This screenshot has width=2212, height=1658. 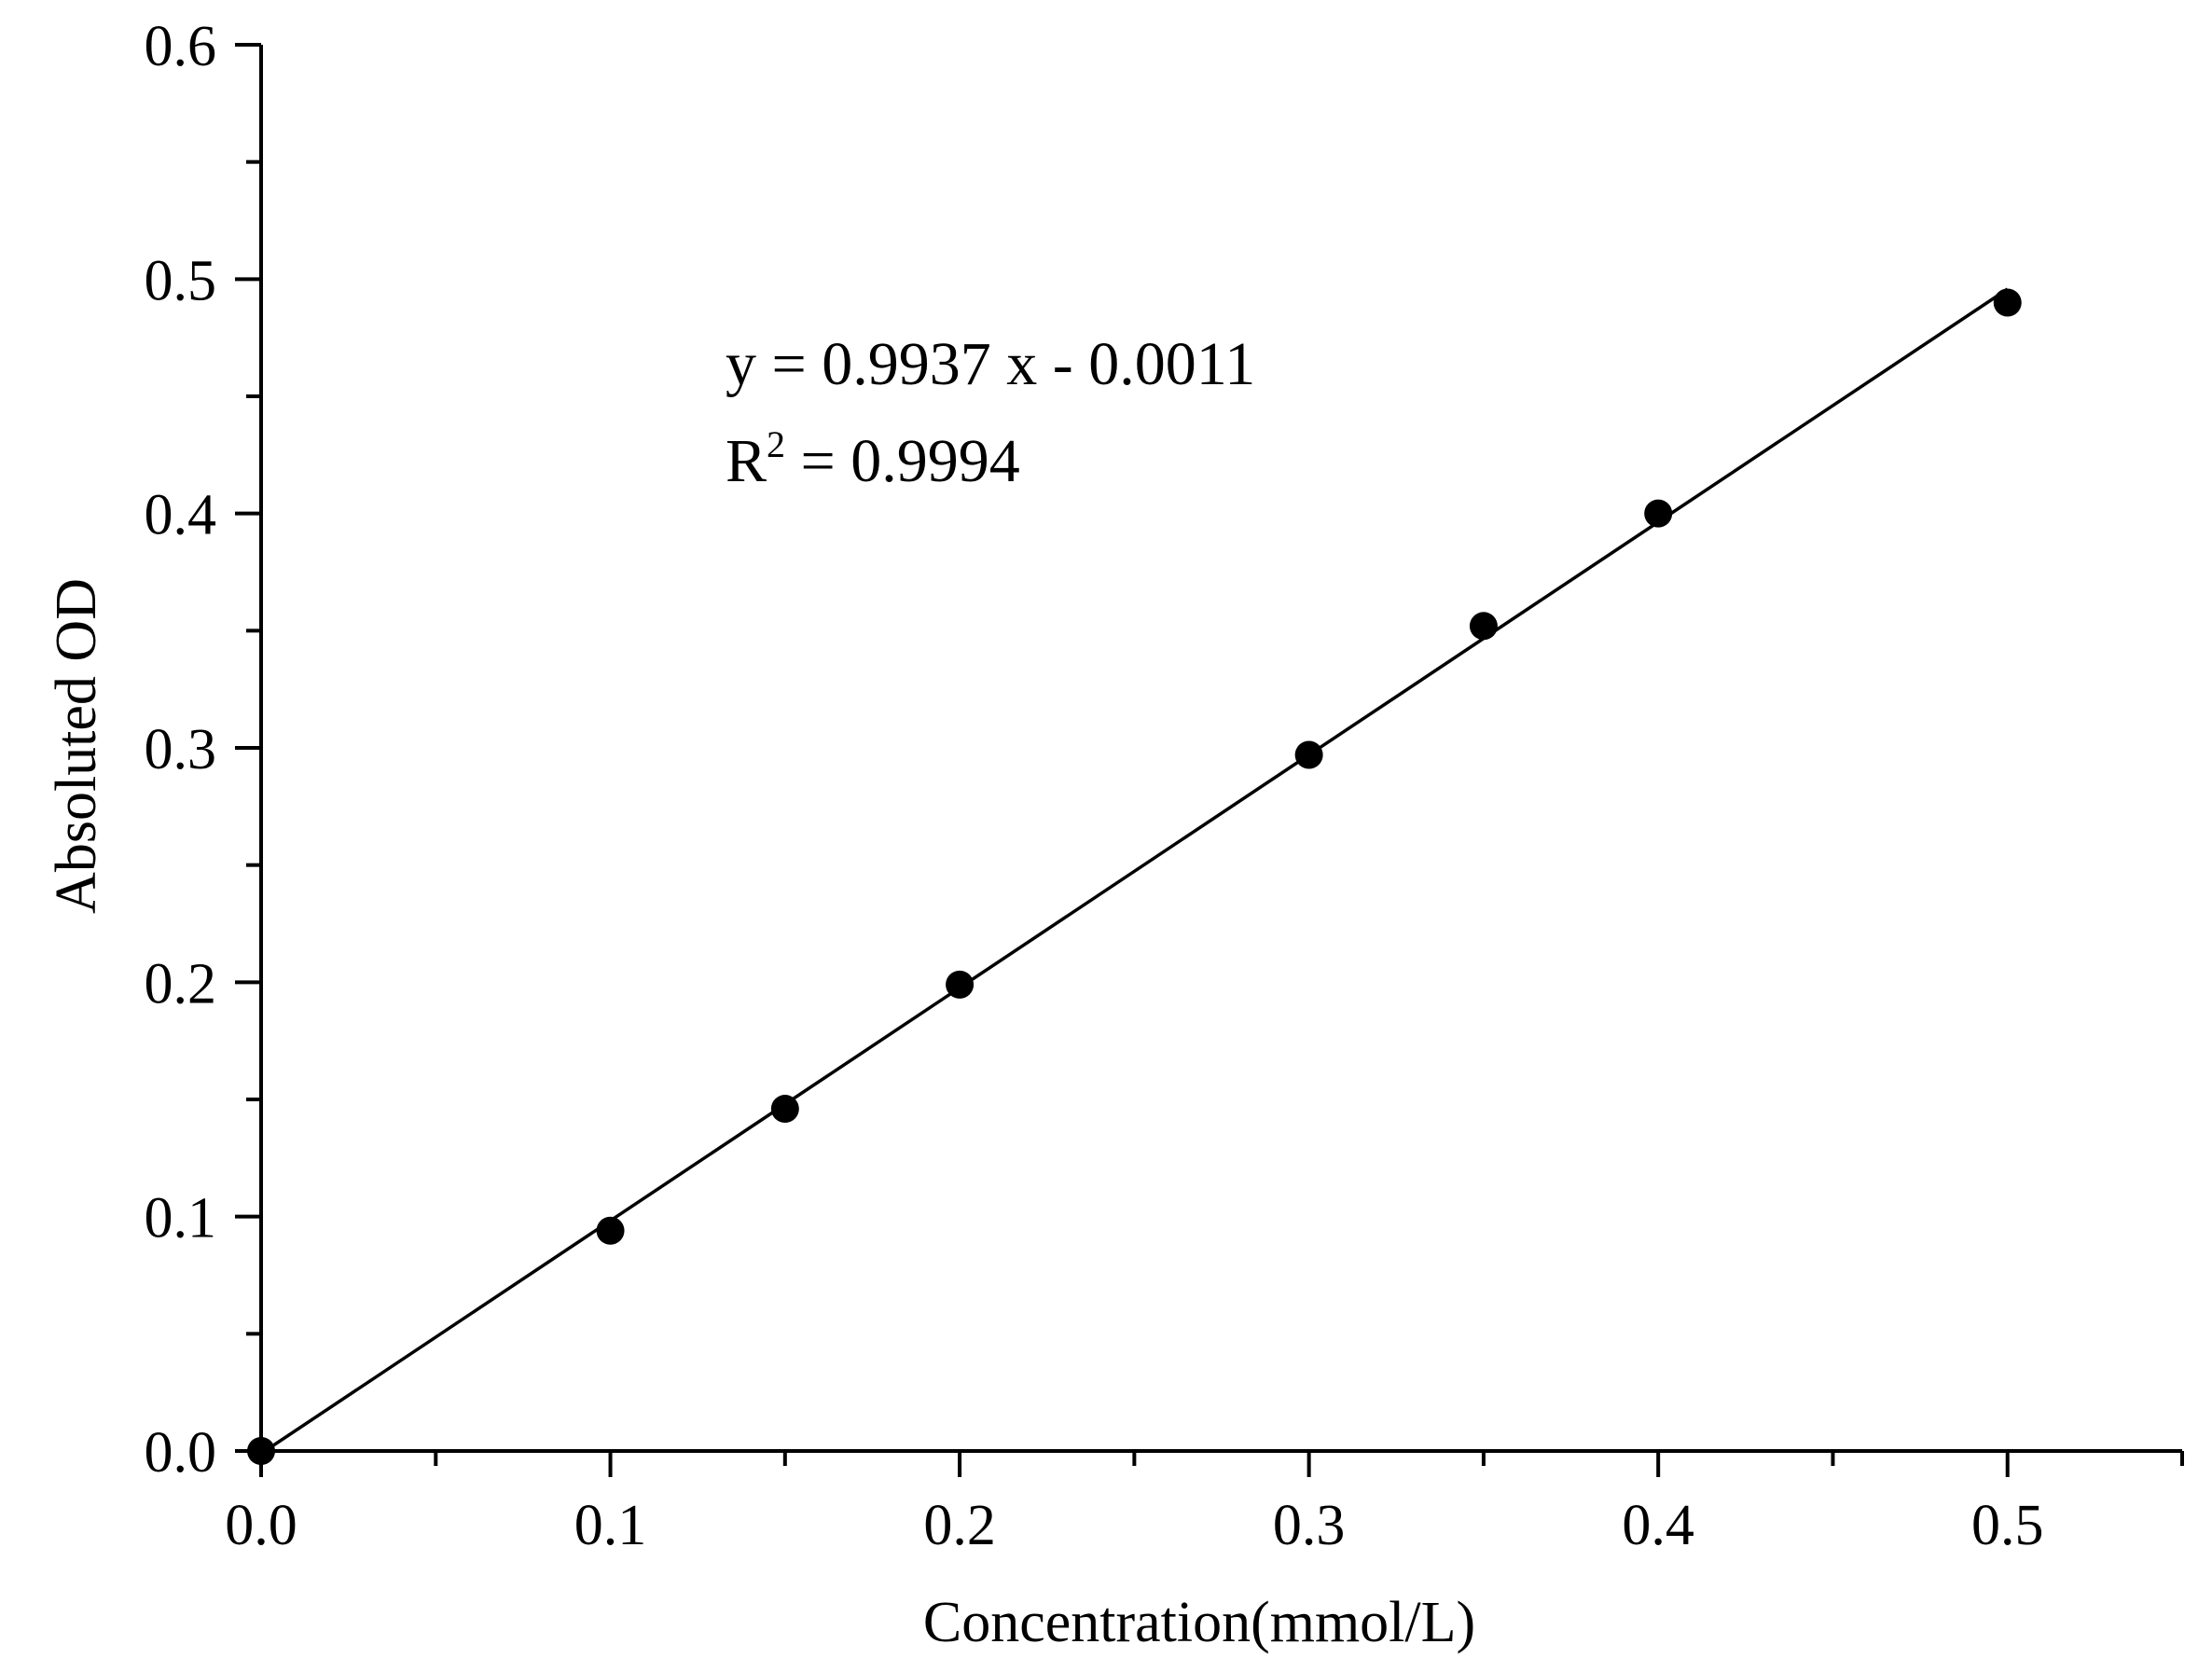 What do you see at coordinates (747, 461) in the screenshot?
I see `r-squared-prefix: R` at bounding box center [747, 461].